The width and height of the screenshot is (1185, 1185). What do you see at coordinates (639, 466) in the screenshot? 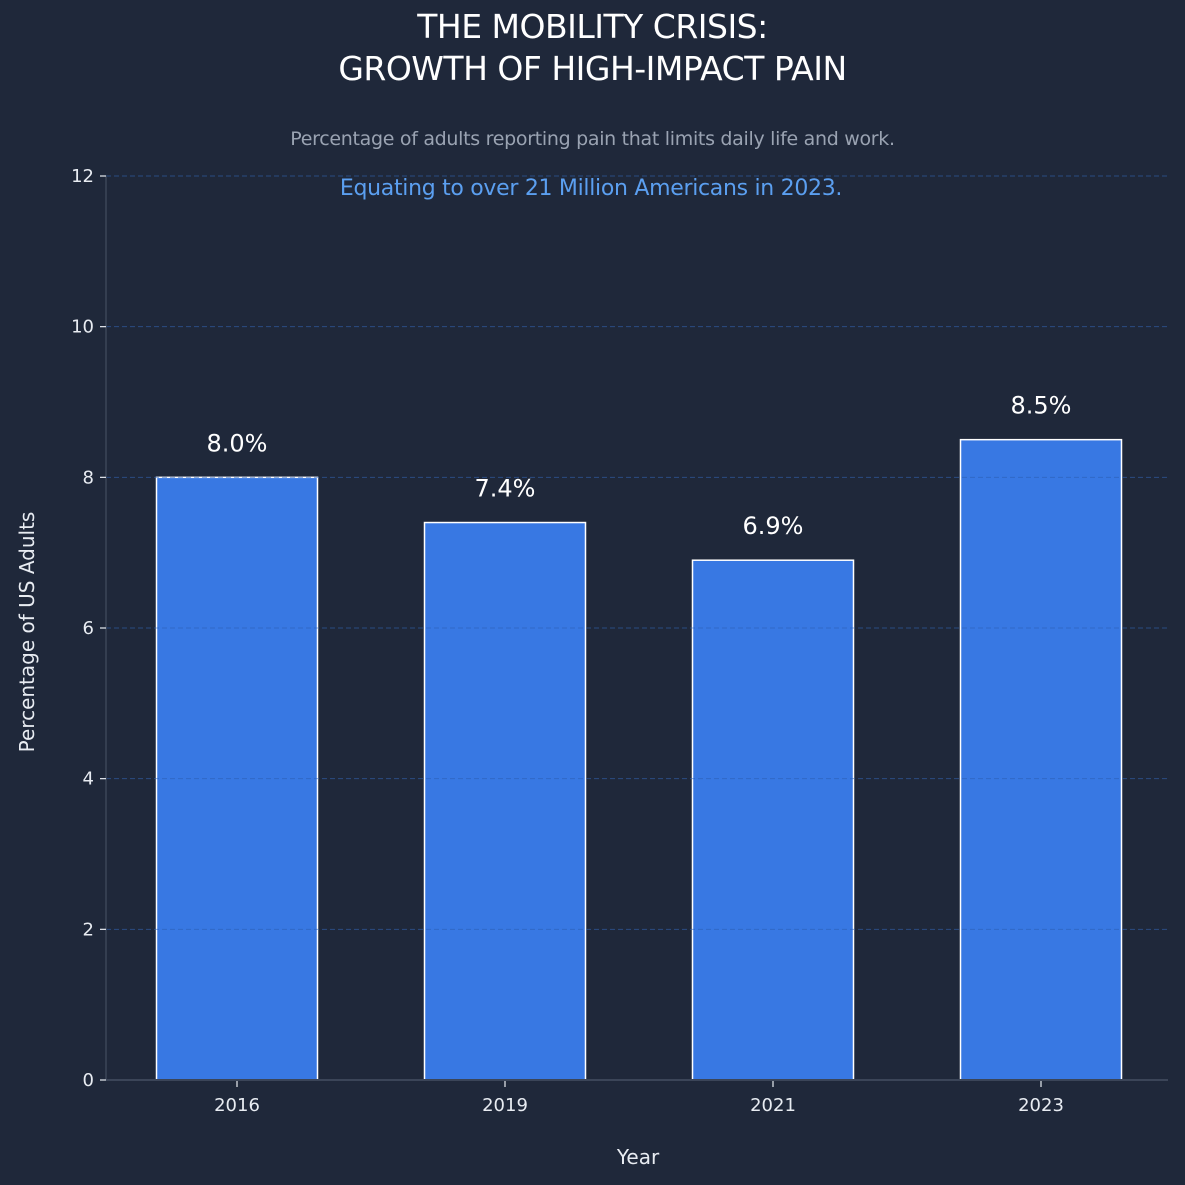
I see `data-labels: 8.0% 7.4% 6.9% 8.5%` at bounding box center [639, 466].